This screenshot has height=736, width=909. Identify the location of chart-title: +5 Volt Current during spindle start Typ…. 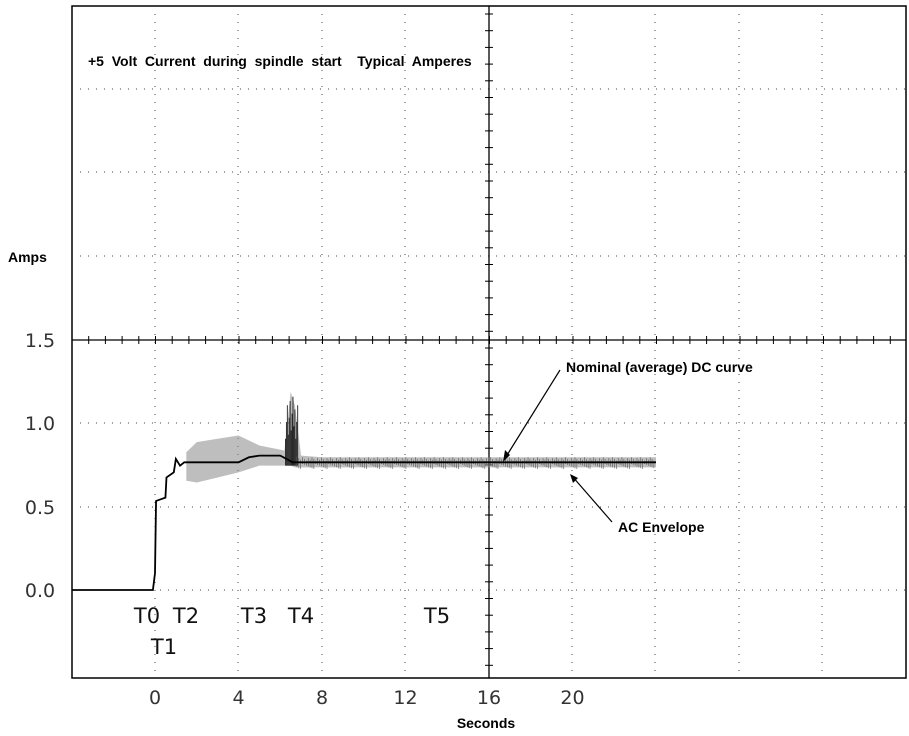
(280, 61).